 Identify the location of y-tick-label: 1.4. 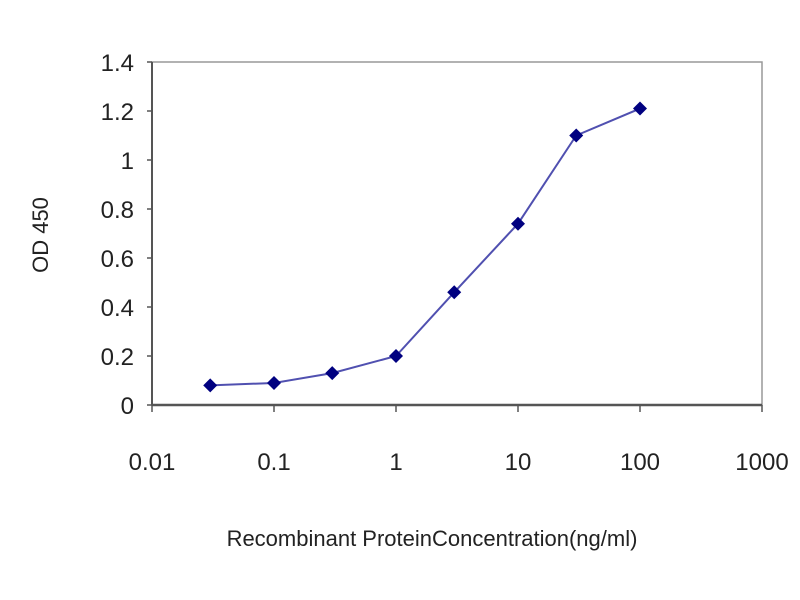
(117, 63).